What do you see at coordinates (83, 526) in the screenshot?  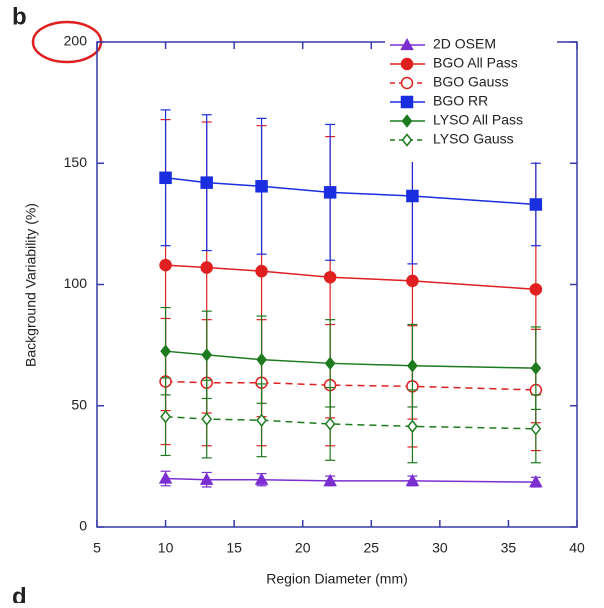 I see `y-tick-label: 0` at bounding box center [83, 526].